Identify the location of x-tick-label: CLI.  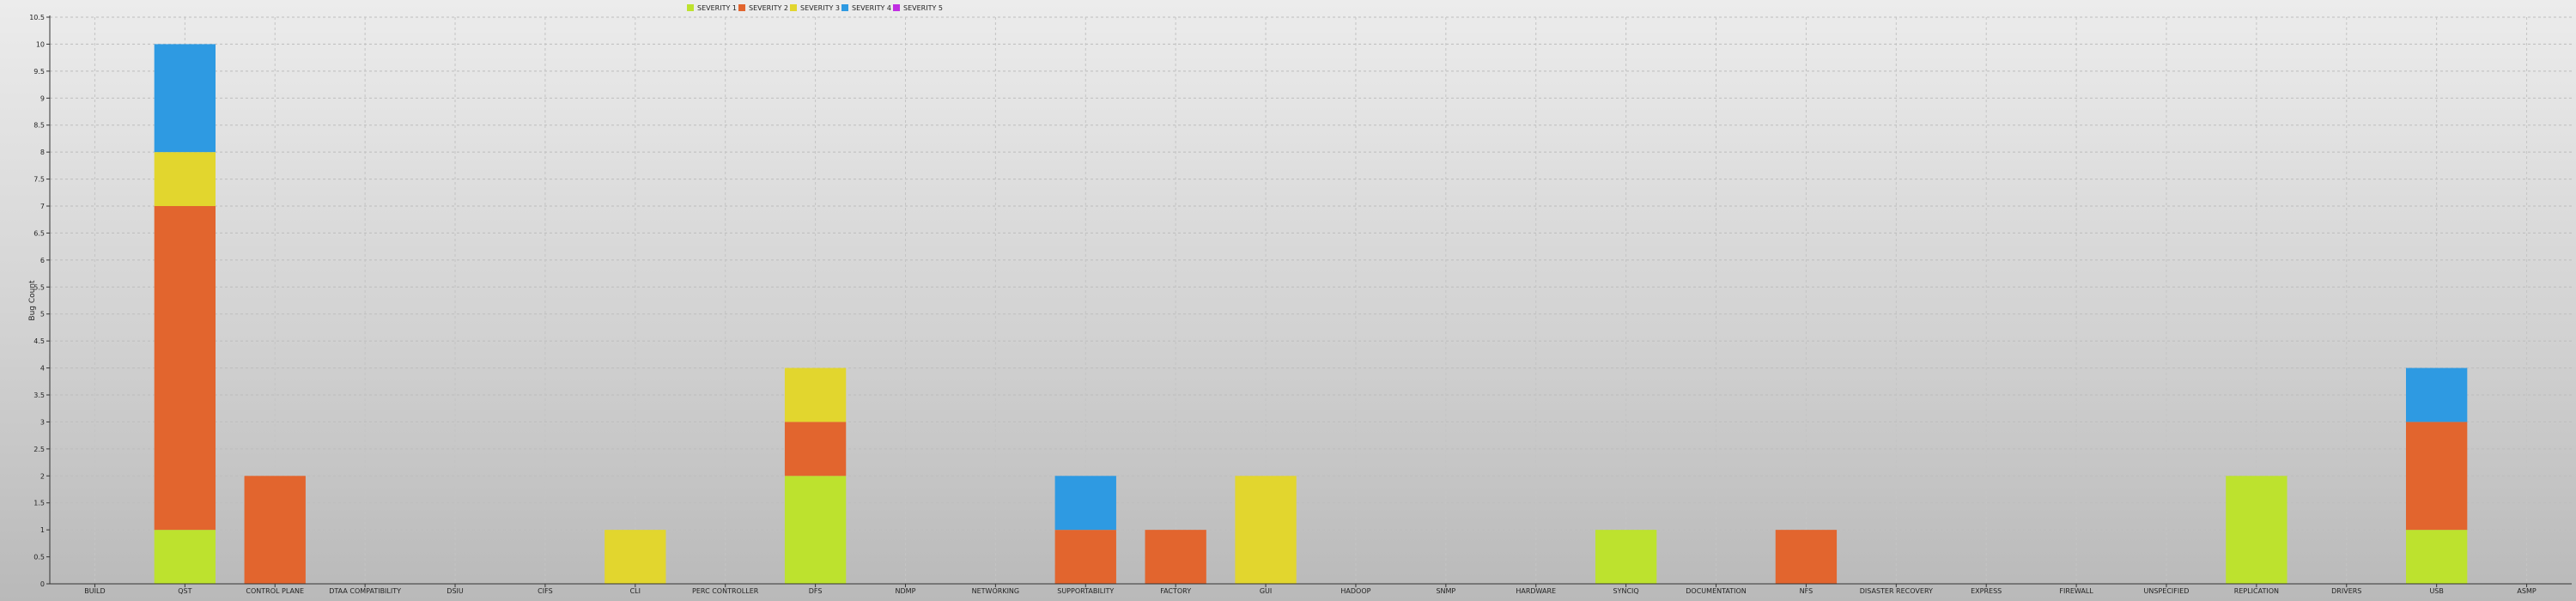
(636, 591).